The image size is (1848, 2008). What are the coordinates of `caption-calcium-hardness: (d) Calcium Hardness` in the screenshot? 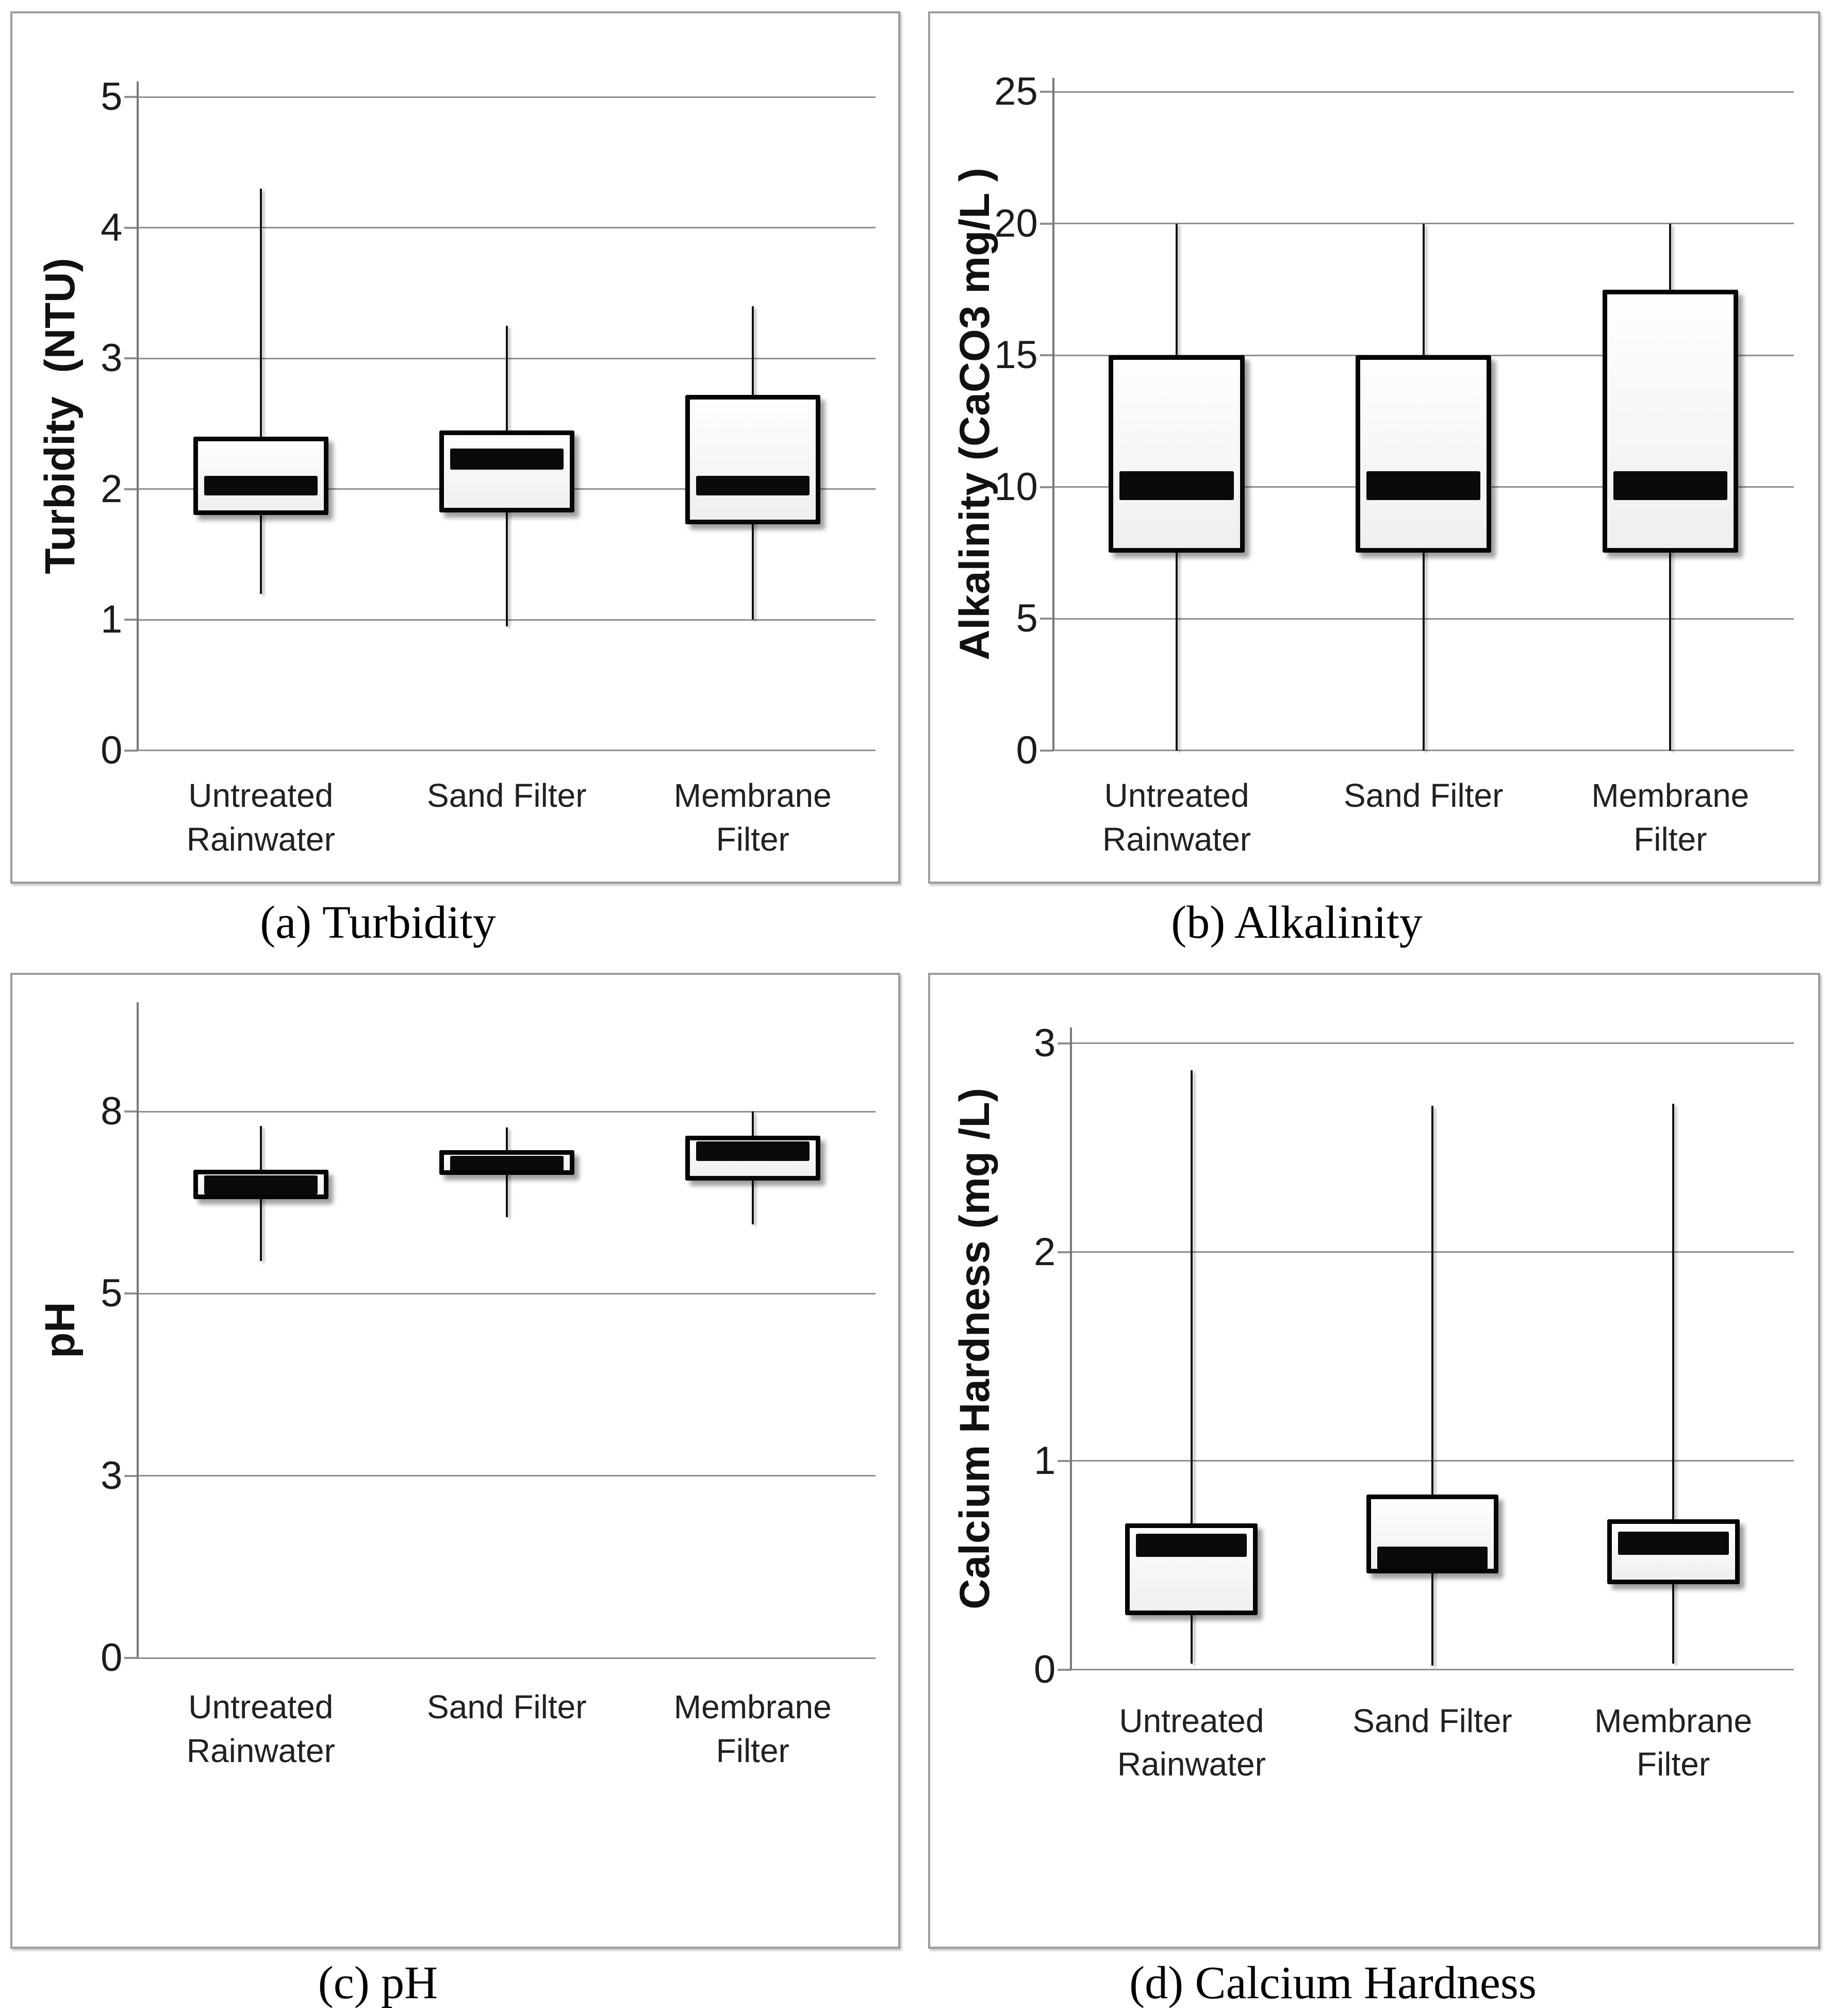 It's located at (1333, 1982).